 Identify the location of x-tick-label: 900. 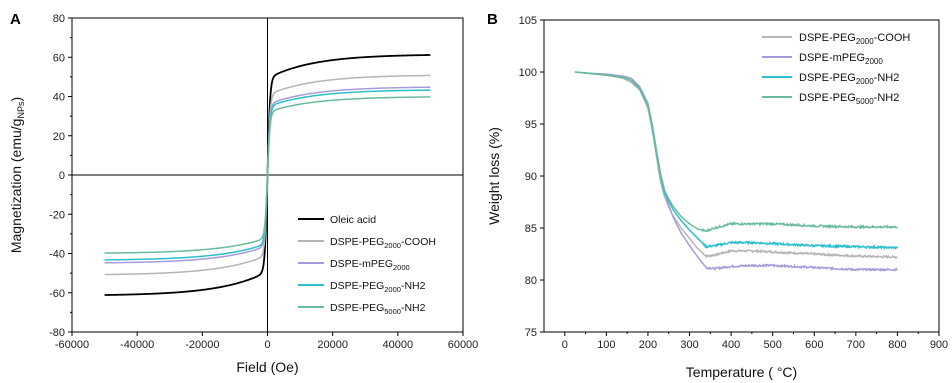
(939, 345).